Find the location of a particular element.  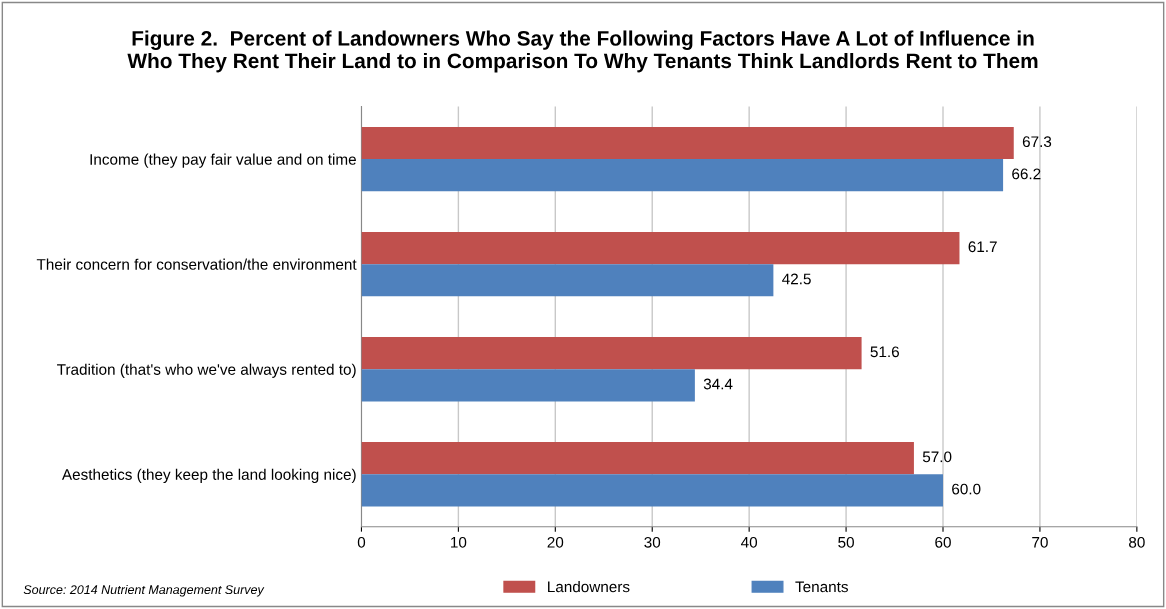

y-tick-label: Aesthetics (they keep the land looking nice) is located at coordinates (208, 475).